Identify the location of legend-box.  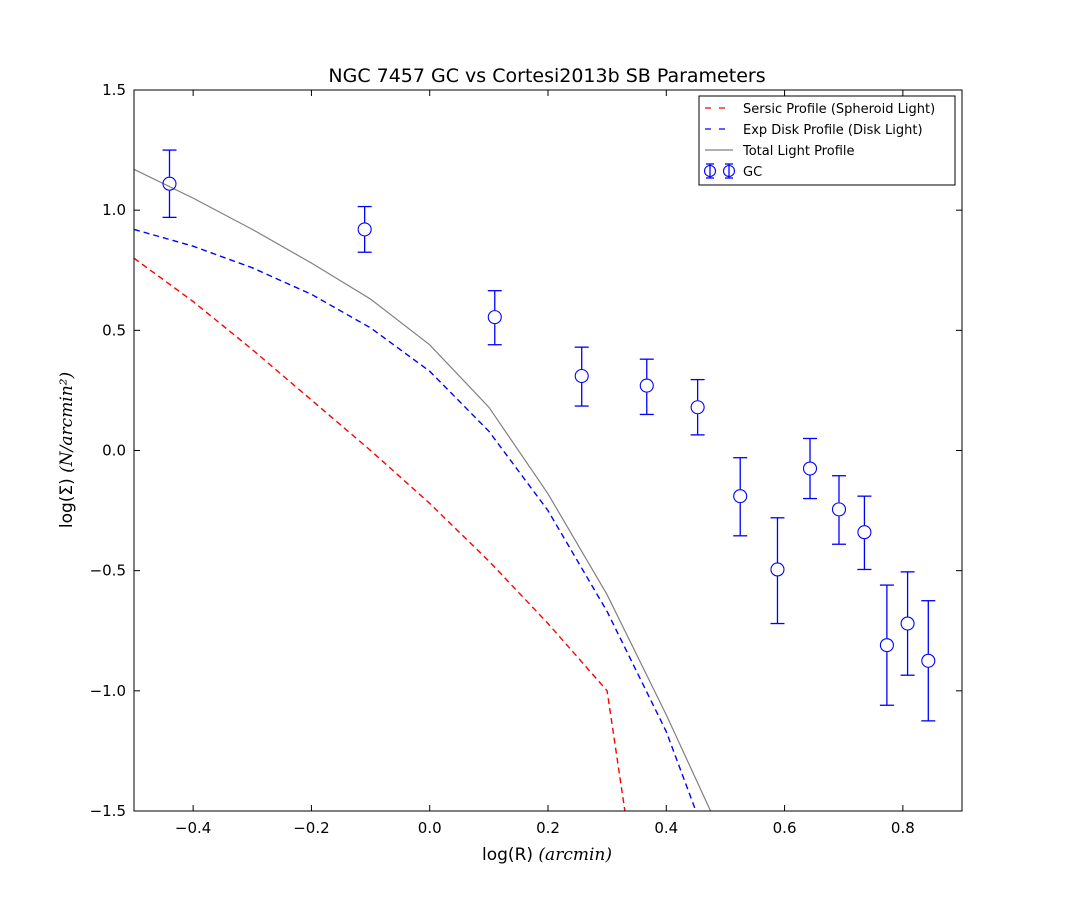
(827, 140).